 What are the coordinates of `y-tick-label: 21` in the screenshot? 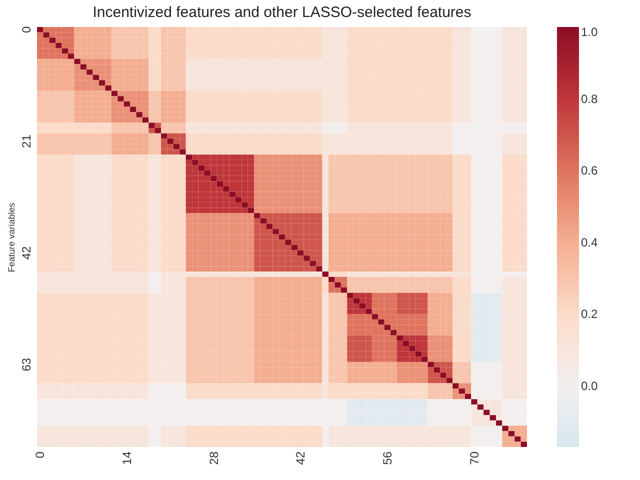 It's located at (27, 141).